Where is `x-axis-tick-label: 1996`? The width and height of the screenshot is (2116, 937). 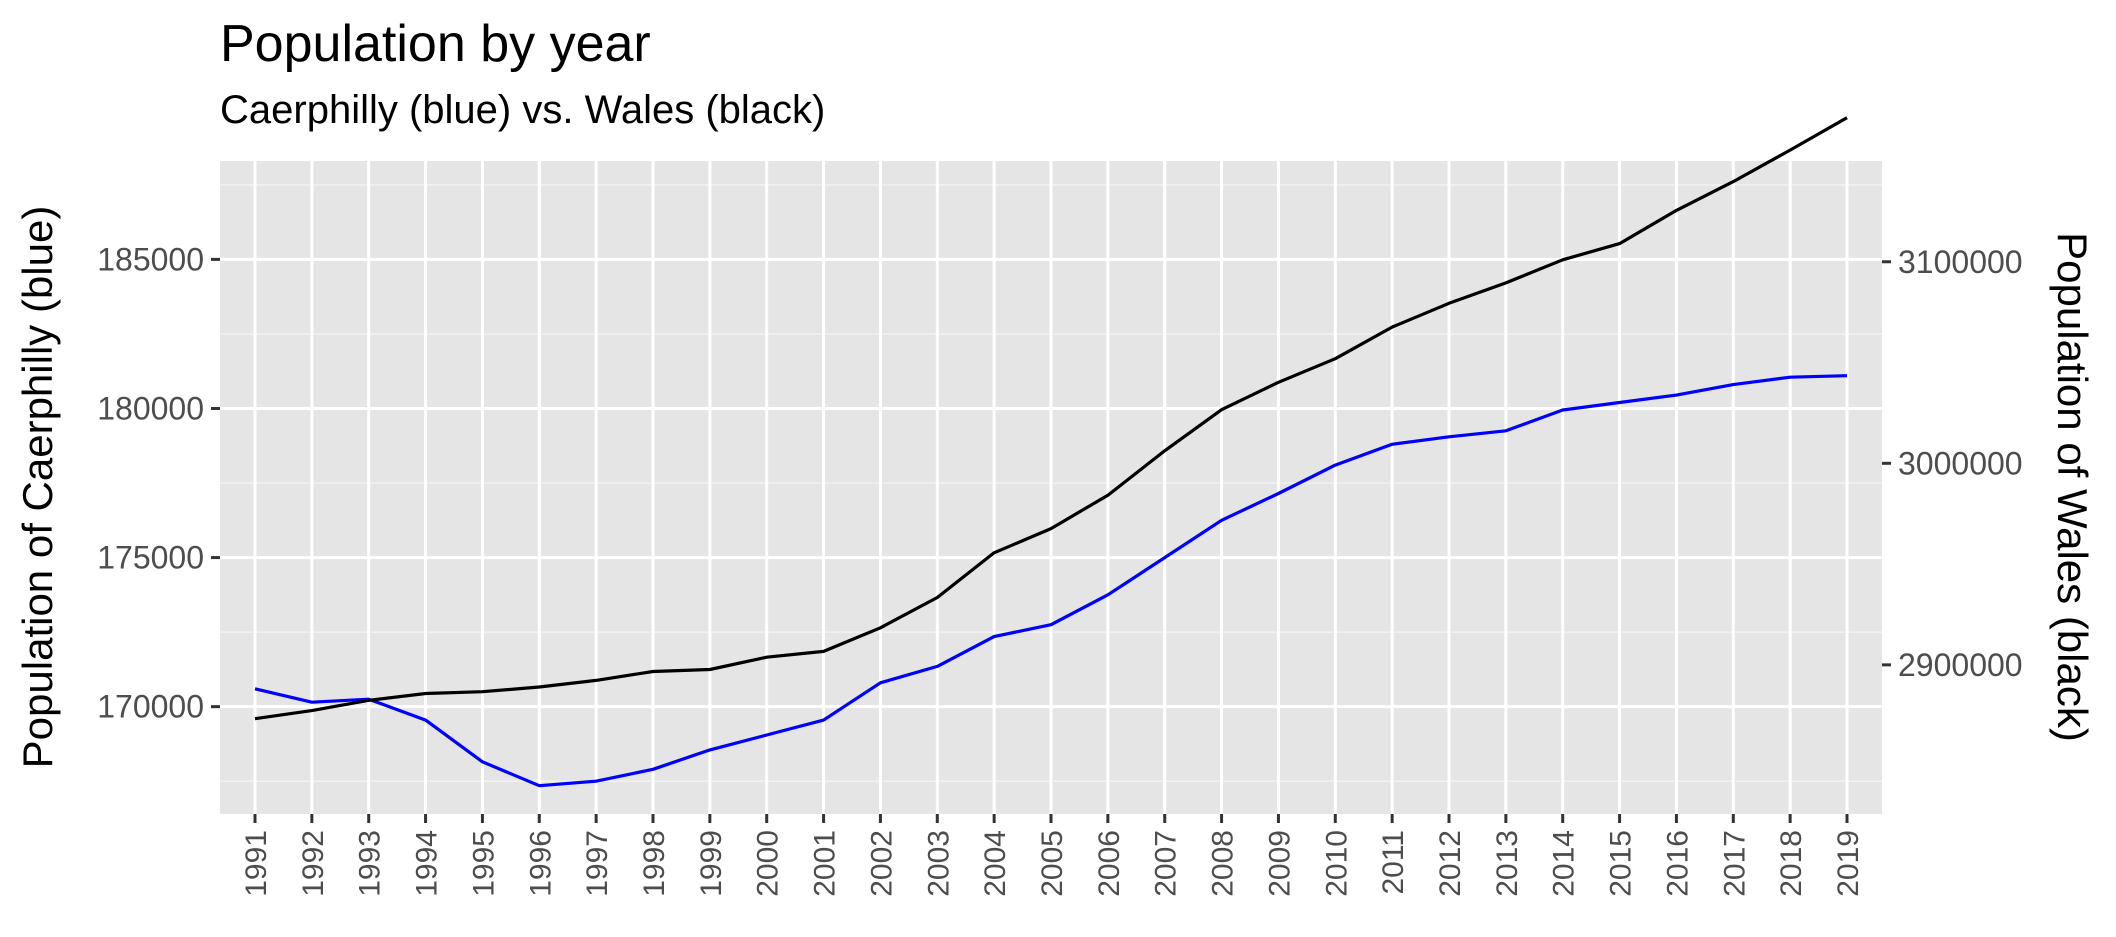 x-axis-tick-label: 1996 is located at coordinates (540, 863).